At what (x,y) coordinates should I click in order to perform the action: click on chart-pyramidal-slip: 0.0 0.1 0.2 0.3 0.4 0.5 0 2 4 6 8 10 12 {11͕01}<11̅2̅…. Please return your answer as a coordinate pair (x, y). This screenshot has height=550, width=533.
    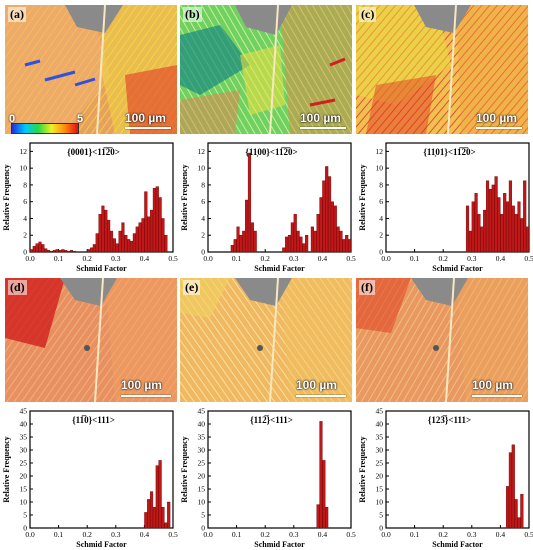
    Looking at the image, I should click on (444, 206).